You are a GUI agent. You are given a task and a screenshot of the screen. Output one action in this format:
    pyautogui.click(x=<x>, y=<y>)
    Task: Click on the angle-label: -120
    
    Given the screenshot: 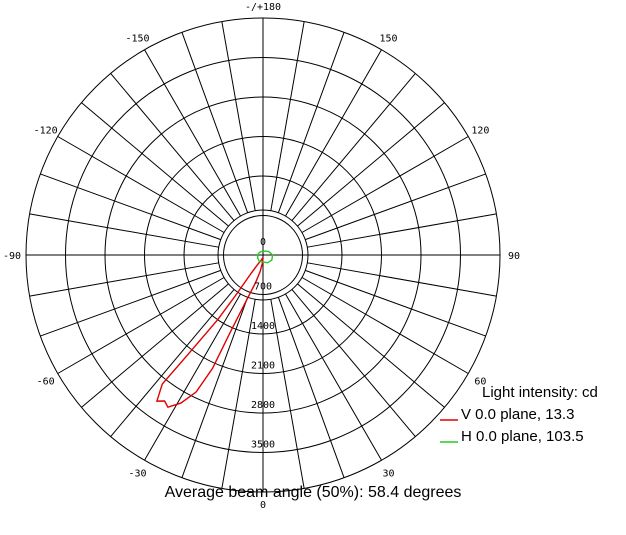 What is the action you would take?
    pyautogui.click(x=46, y=131)
    